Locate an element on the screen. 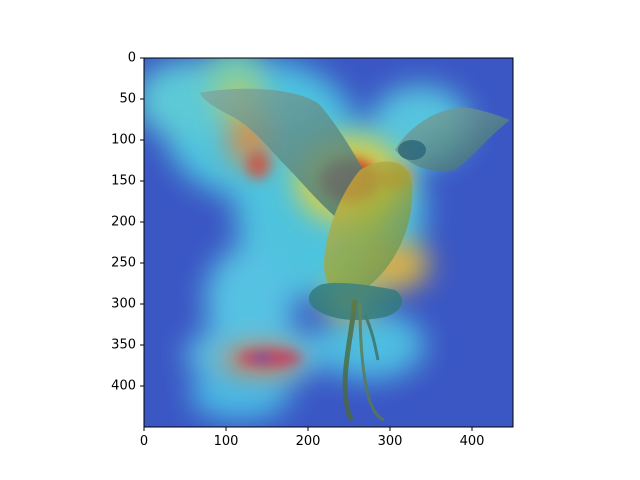 The image size is (640, 480). y-tick-label: 0 is located at coordinates (132, 58).